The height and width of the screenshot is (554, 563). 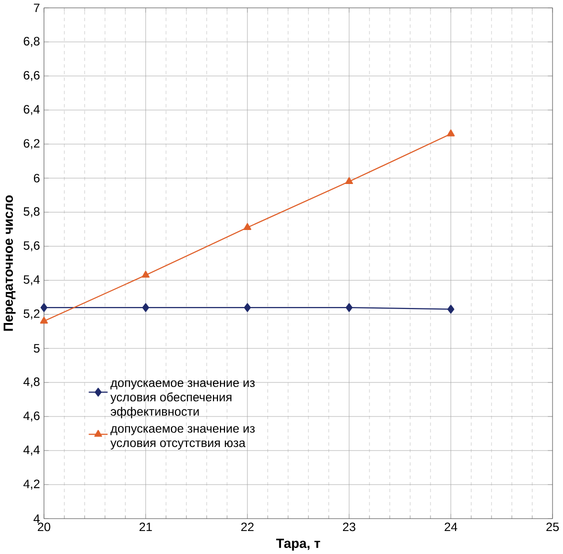 I want to click on y-tick-label: 4,8, so click(x=31, y=382).